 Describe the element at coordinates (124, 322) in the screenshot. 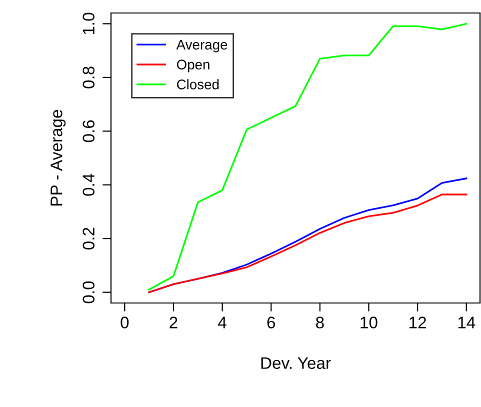

I see `x-tick-label: 0` at that location.